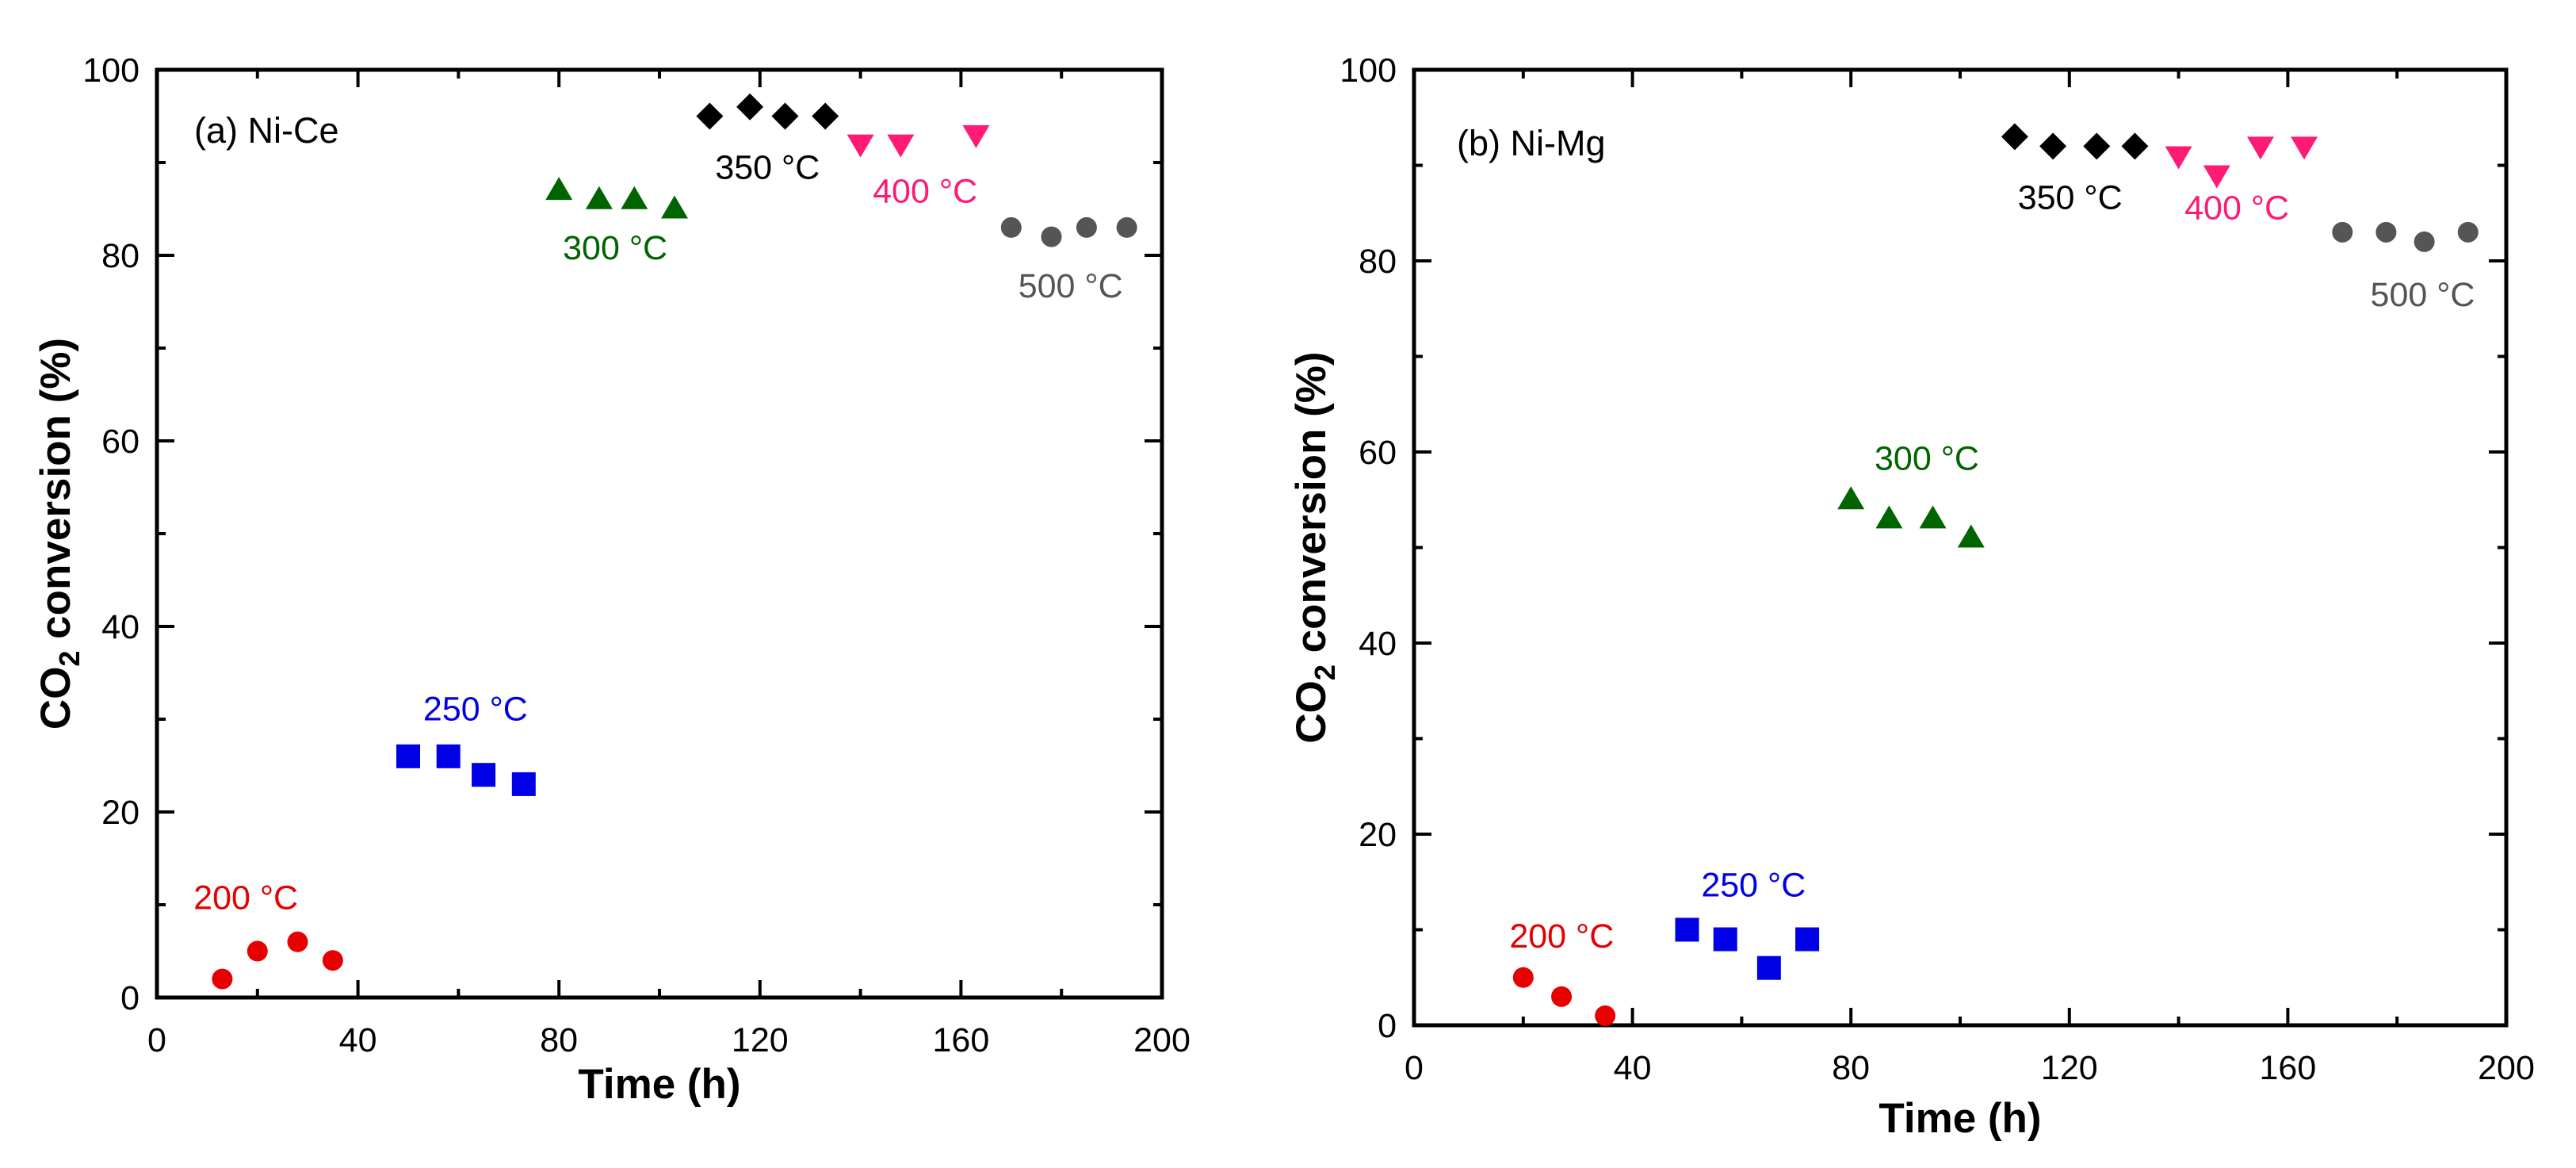  I want to click on panel-a-series-label: 500 °C, so click(1071, 286).